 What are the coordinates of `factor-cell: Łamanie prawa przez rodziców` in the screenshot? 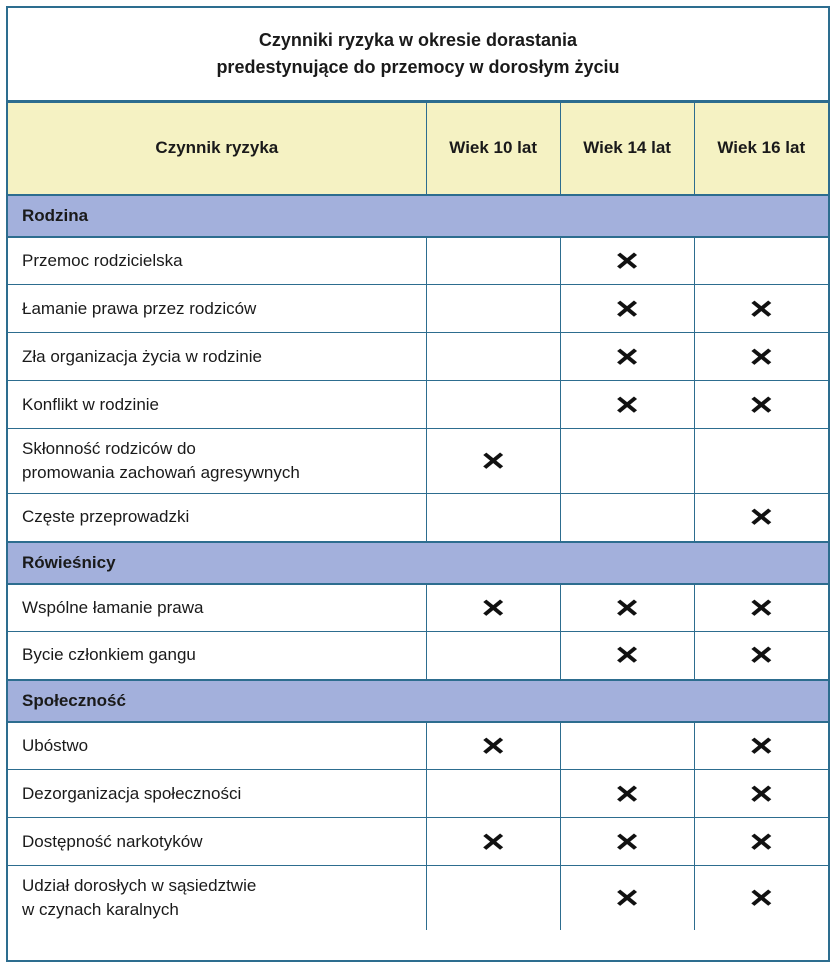 It's located at (217, 308).